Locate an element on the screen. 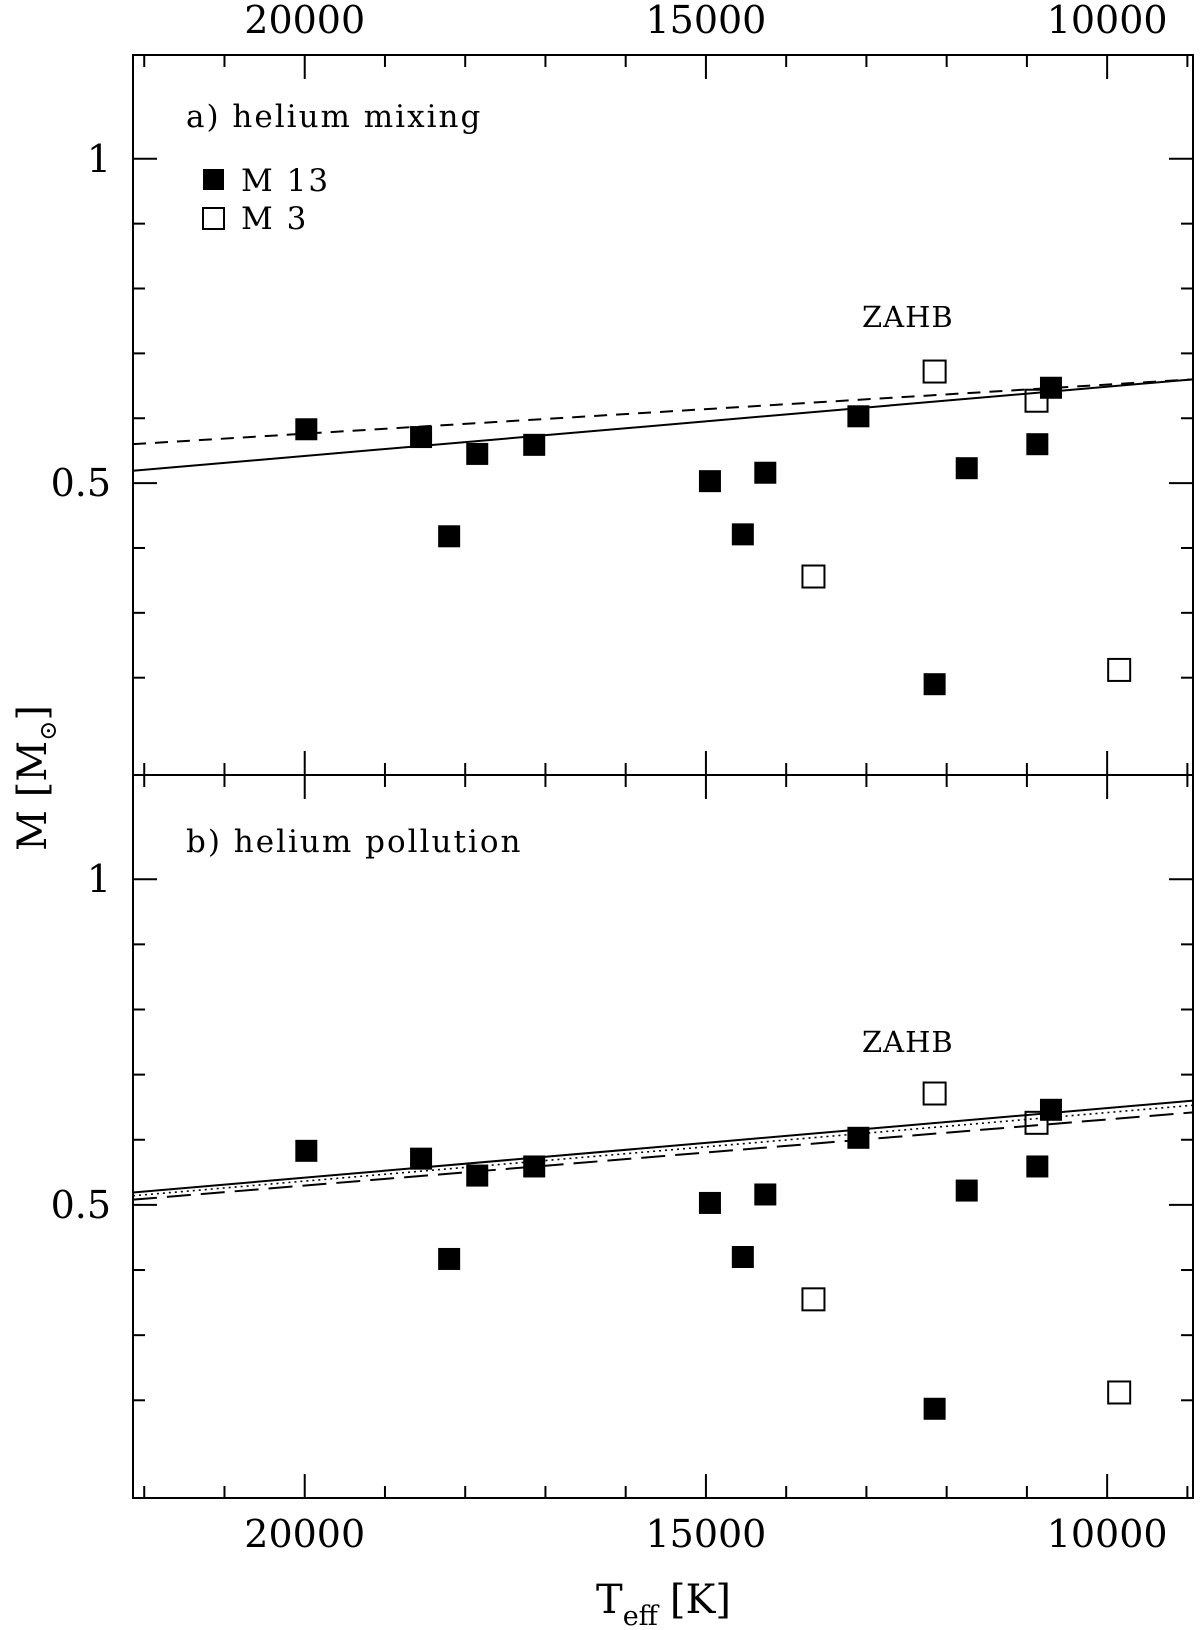 The width and height of the screenshot is (1200, 1630). x-axis-title-subscript: eff is located at coordinates (641, 1615).